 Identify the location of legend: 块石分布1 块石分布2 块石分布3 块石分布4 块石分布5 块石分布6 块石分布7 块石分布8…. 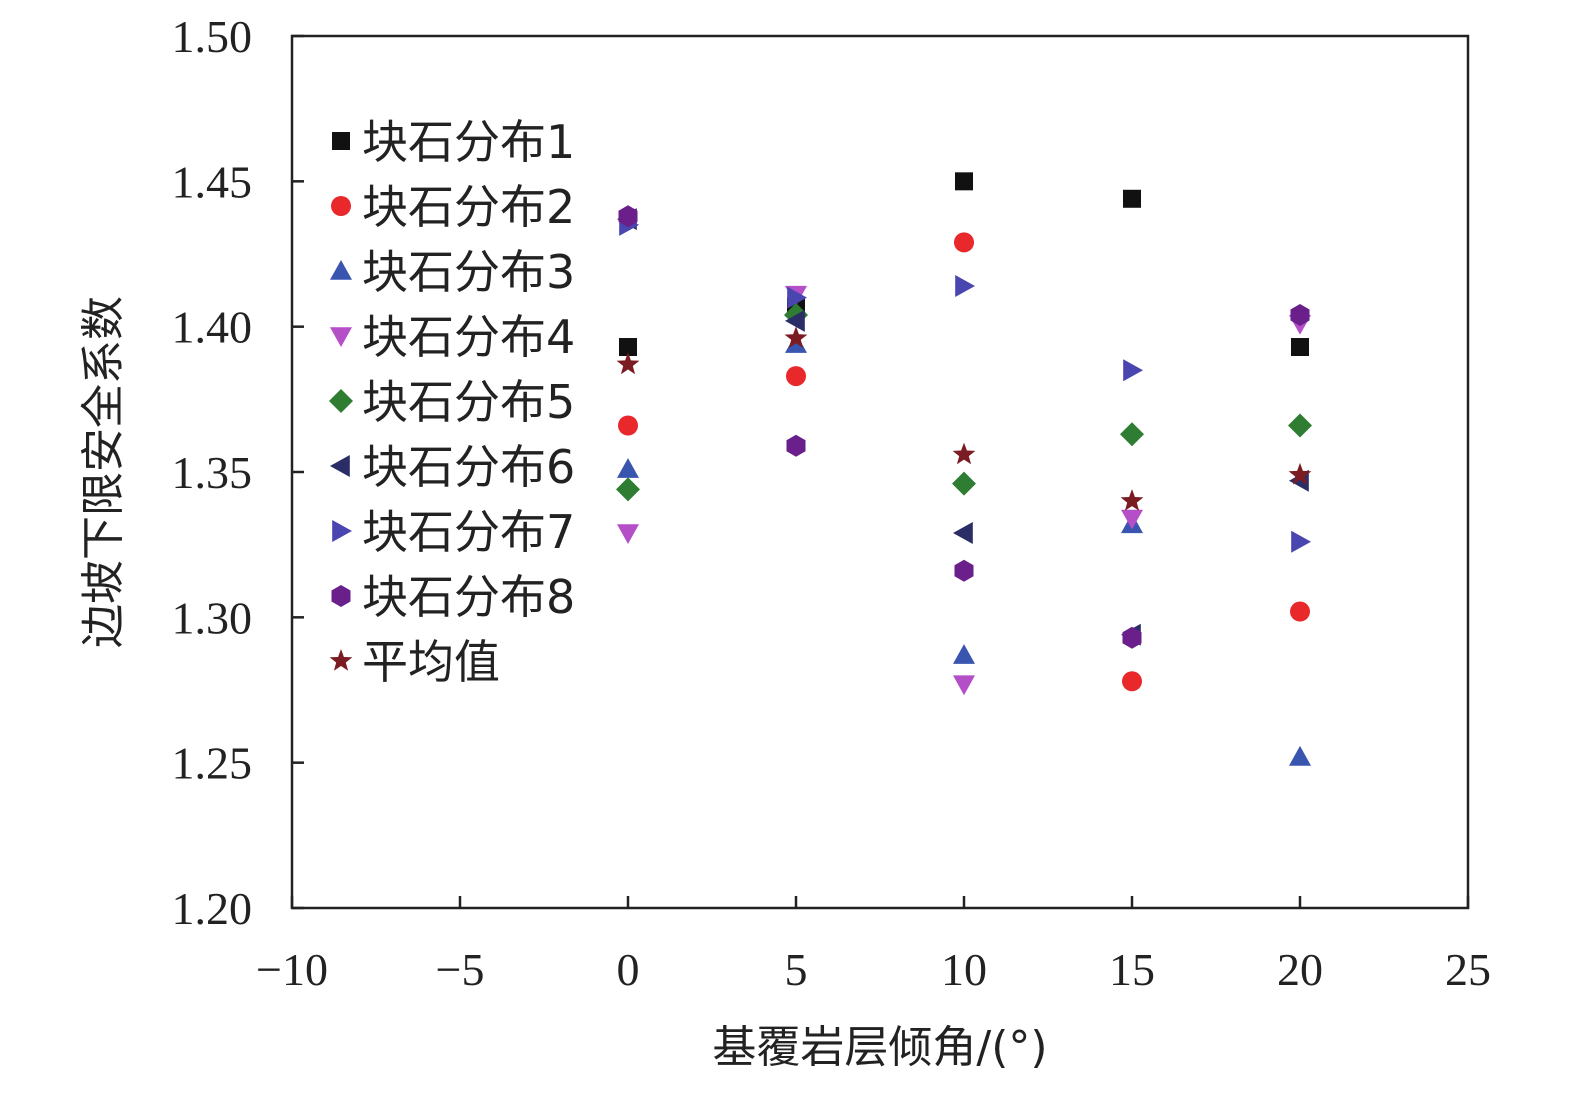
(452, 402).